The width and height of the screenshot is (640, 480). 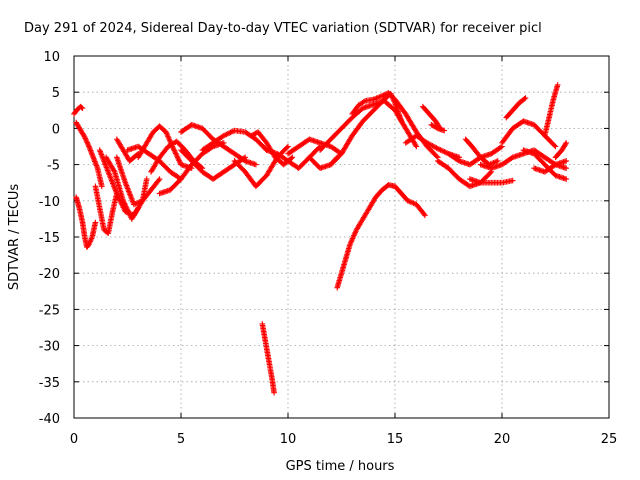 I want to click on series-arc36, so click(x=551, y=110).